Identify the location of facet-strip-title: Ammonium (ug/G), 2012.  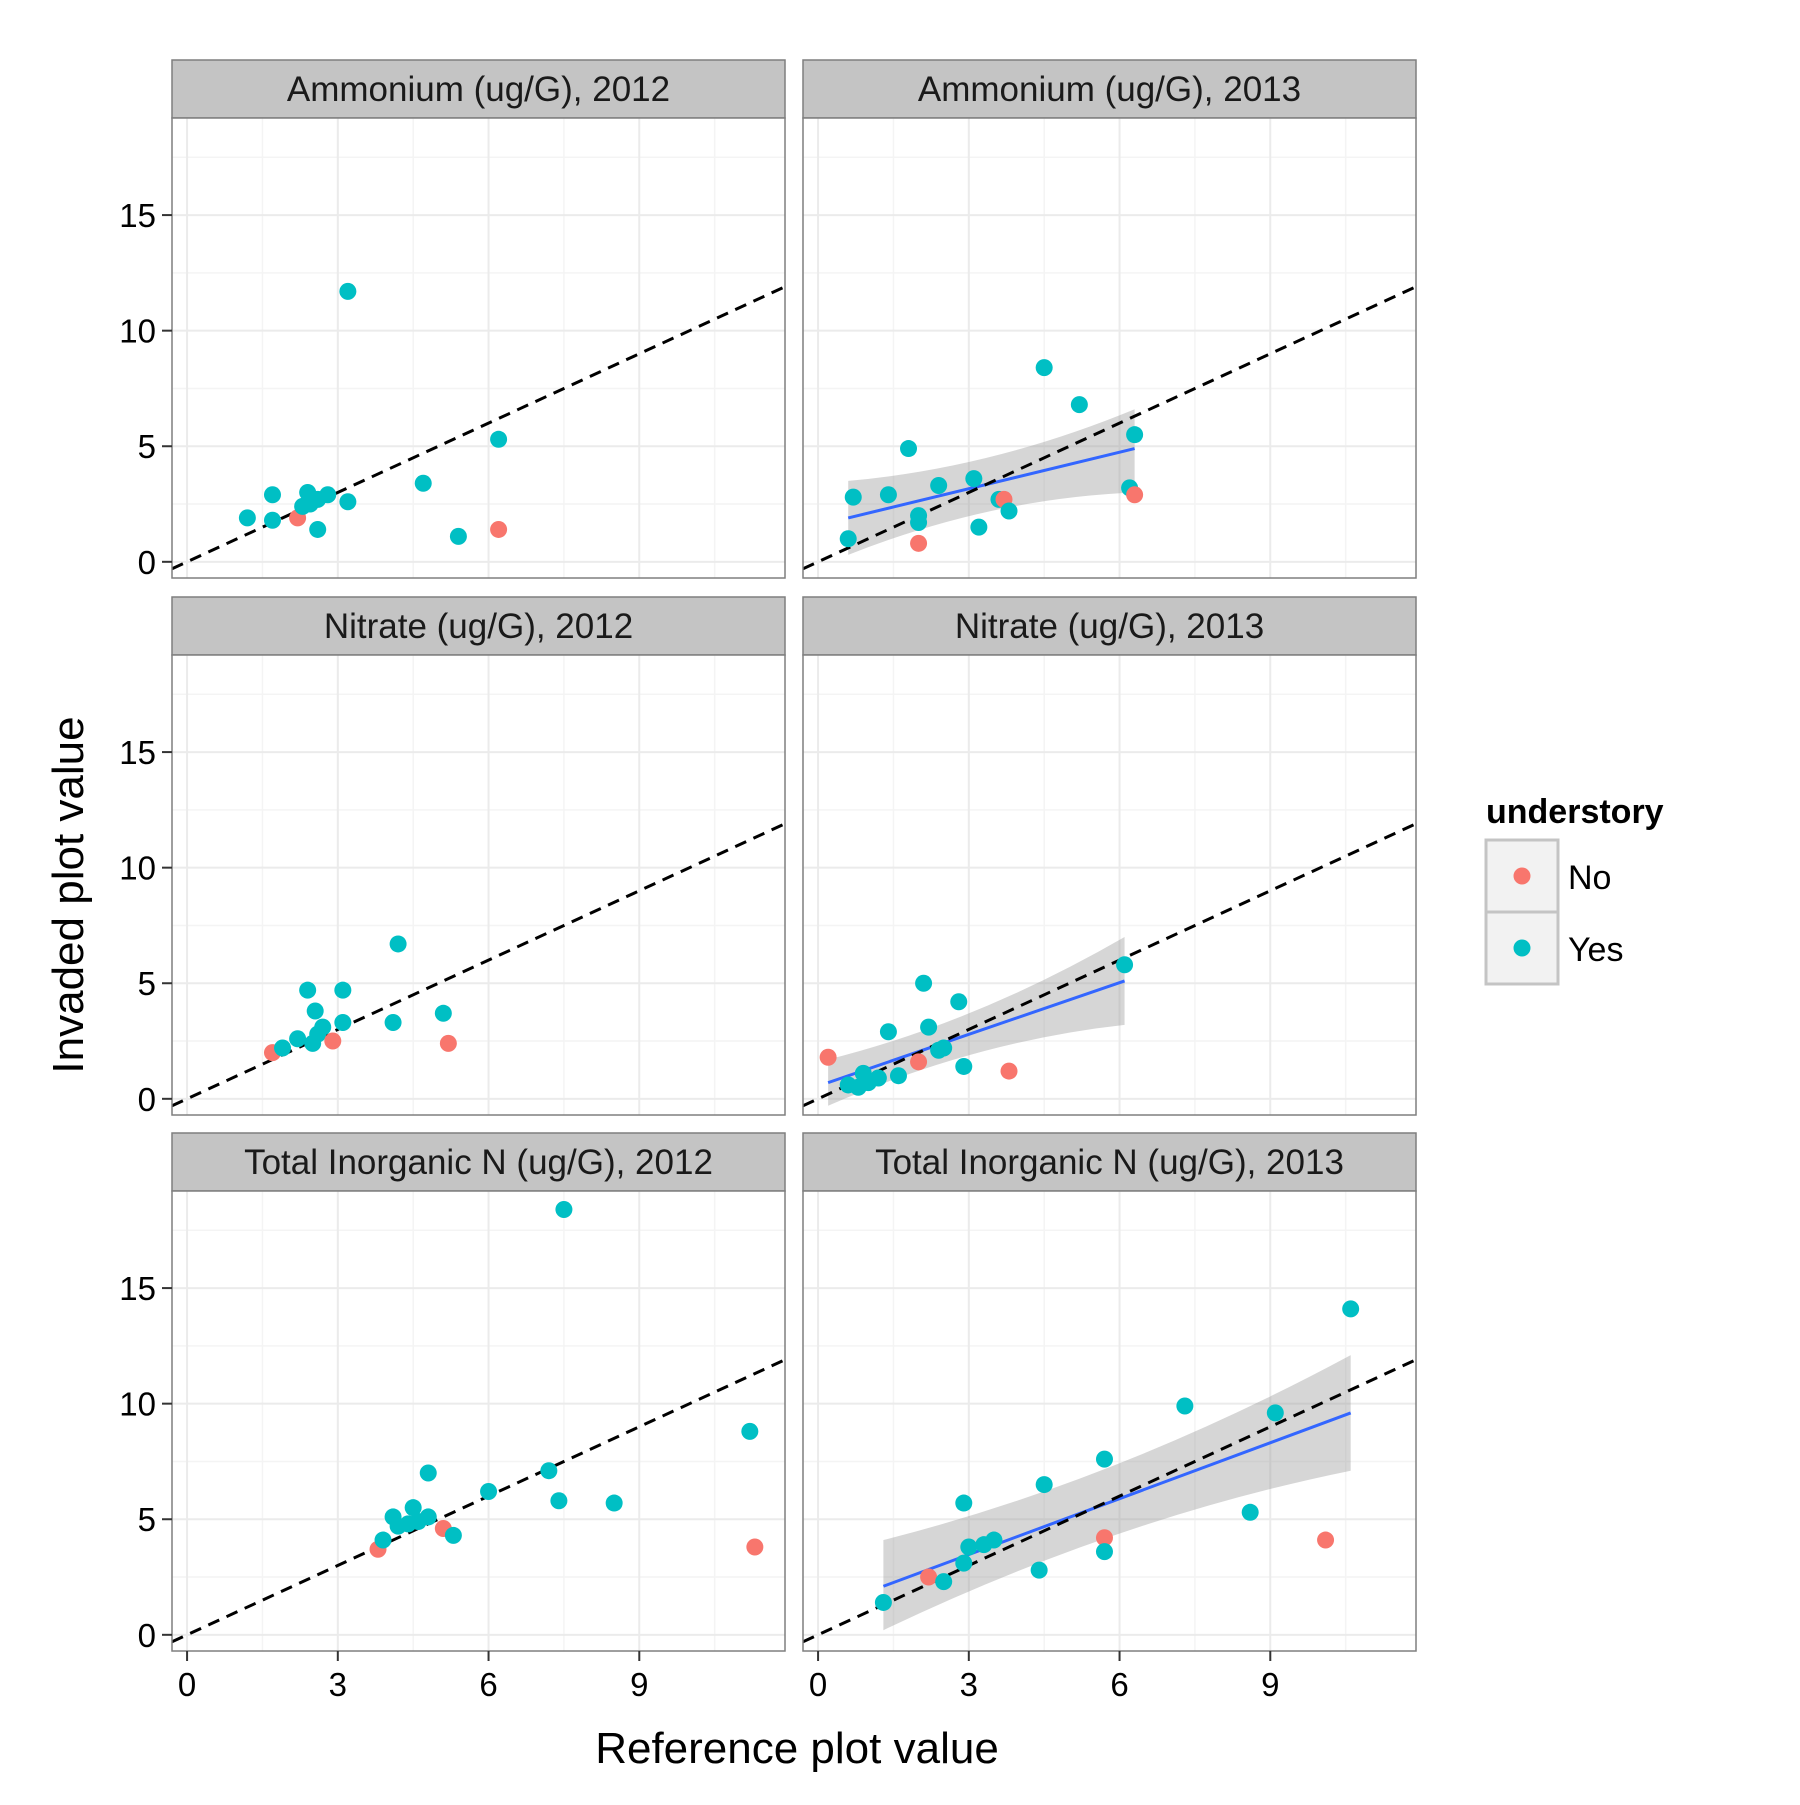
(478, 89).